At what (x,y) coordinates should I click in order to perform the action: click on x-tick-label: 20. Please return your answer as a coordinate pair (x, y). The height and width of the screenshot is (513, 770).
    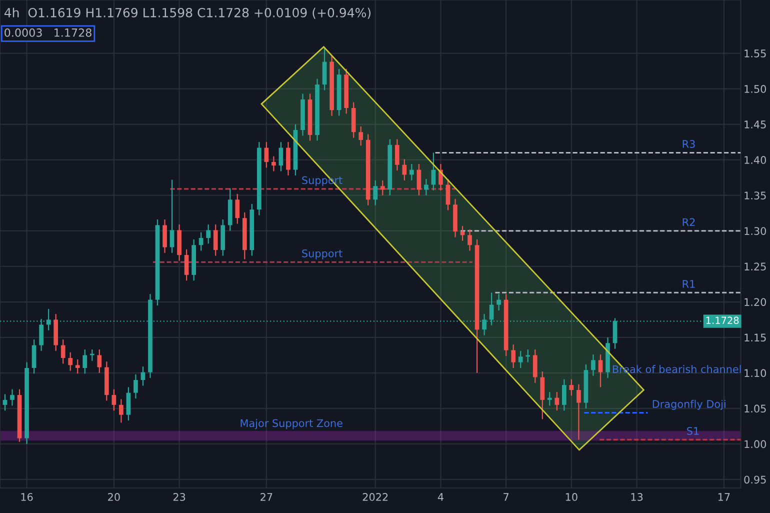
    Looking at the image, I should click on (114, 497).